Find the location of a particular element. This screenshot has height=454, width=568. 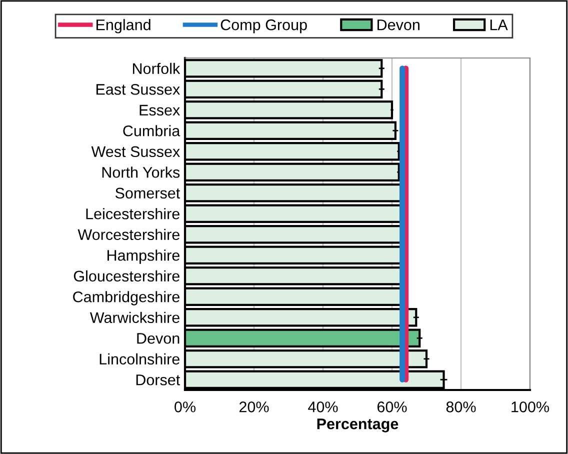

y-tick-label: Worcestershire is located at coordinates (129, 234).